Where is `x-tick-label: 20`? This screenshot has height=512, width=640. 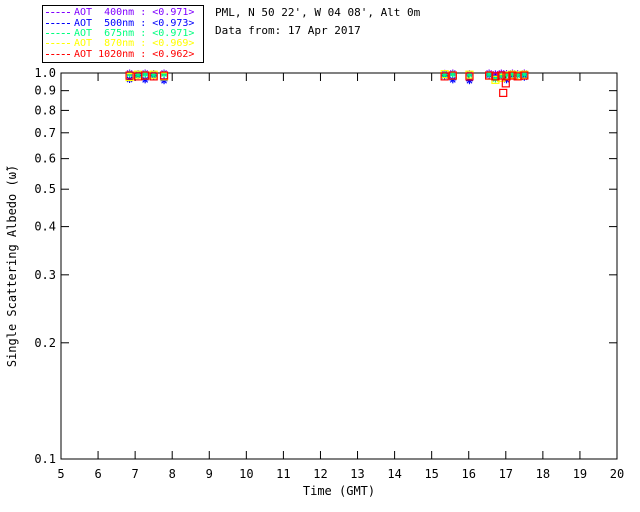 x-tick-label: 20 is located at coordinates (617, 474).